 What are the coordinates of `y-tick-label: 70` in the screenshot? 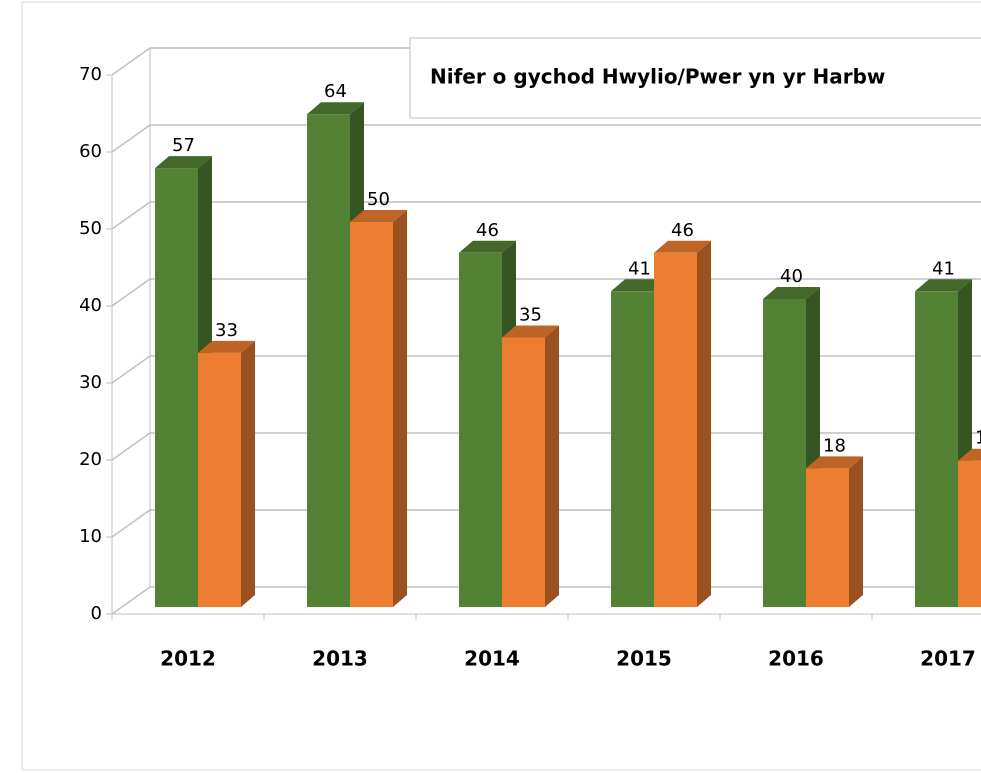 It's located at (90, 74).